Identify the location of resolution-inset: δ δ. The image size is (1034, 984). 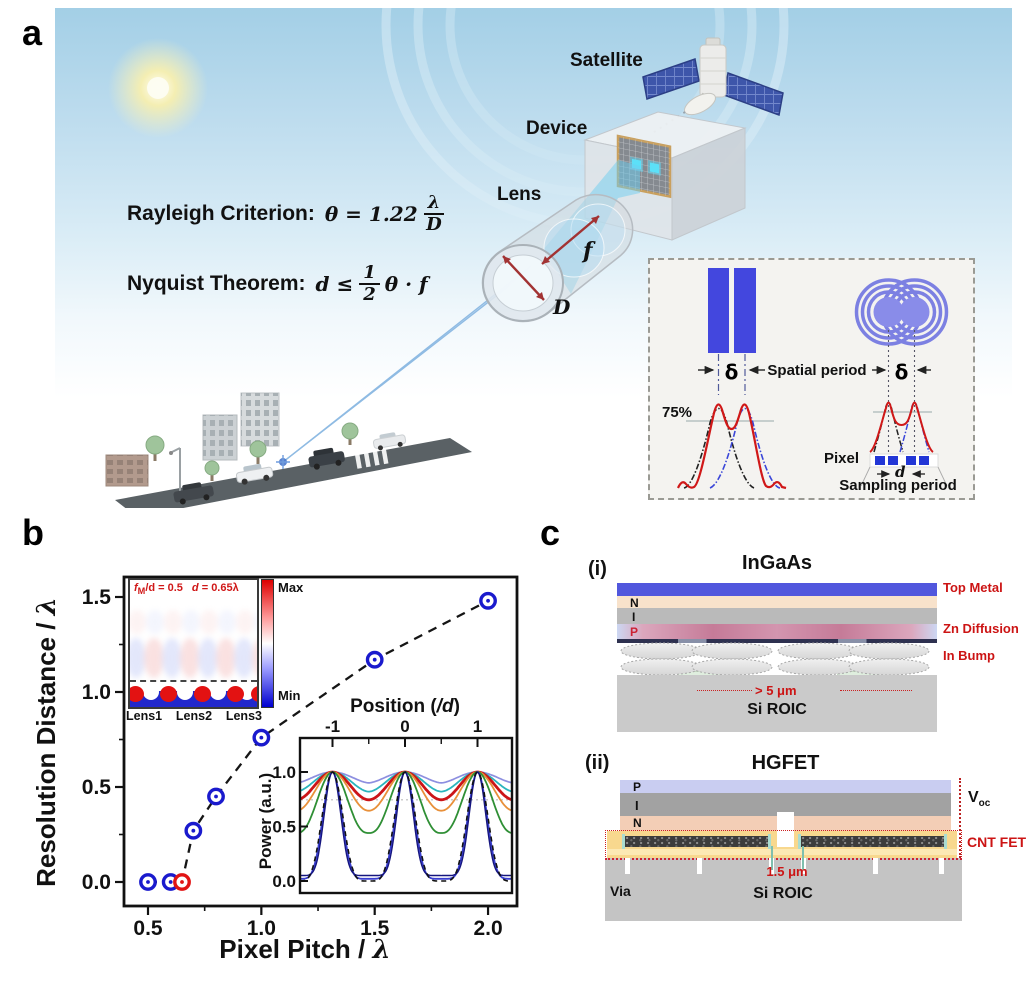
(811, 379).